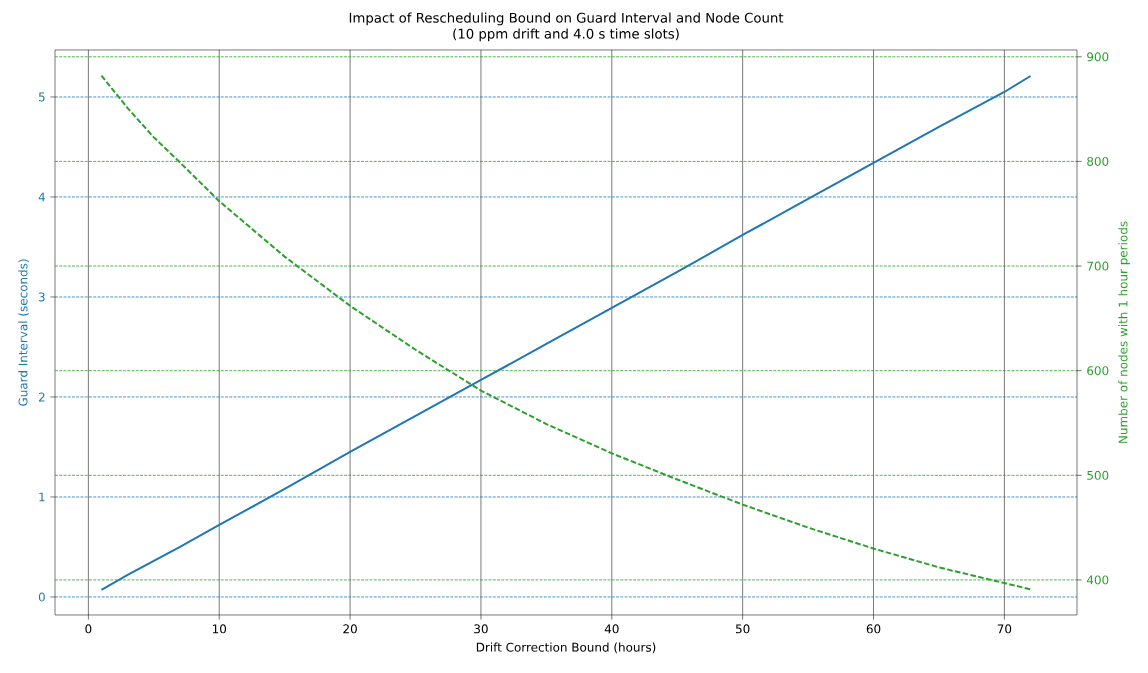 The image size is (1148, 673). I want to click on y-axis-title: Guard Interval (seconds), so click(23, 332).